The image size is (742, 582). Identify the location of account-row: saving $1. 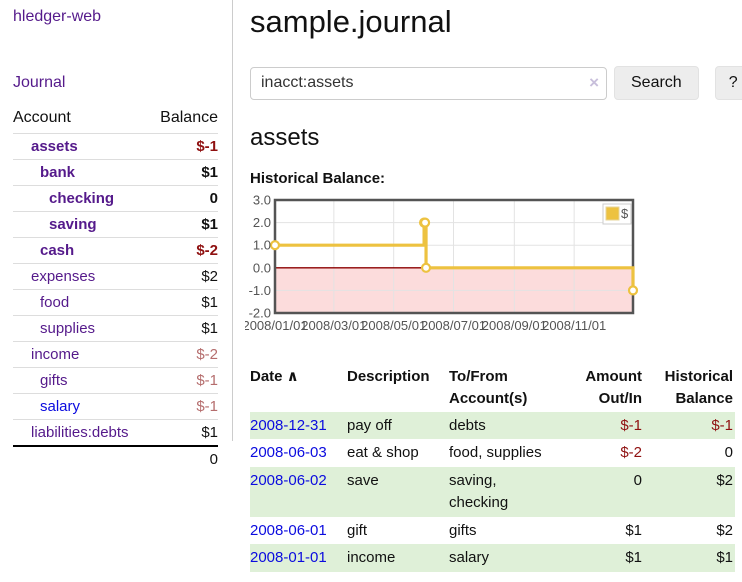
(115, 224).